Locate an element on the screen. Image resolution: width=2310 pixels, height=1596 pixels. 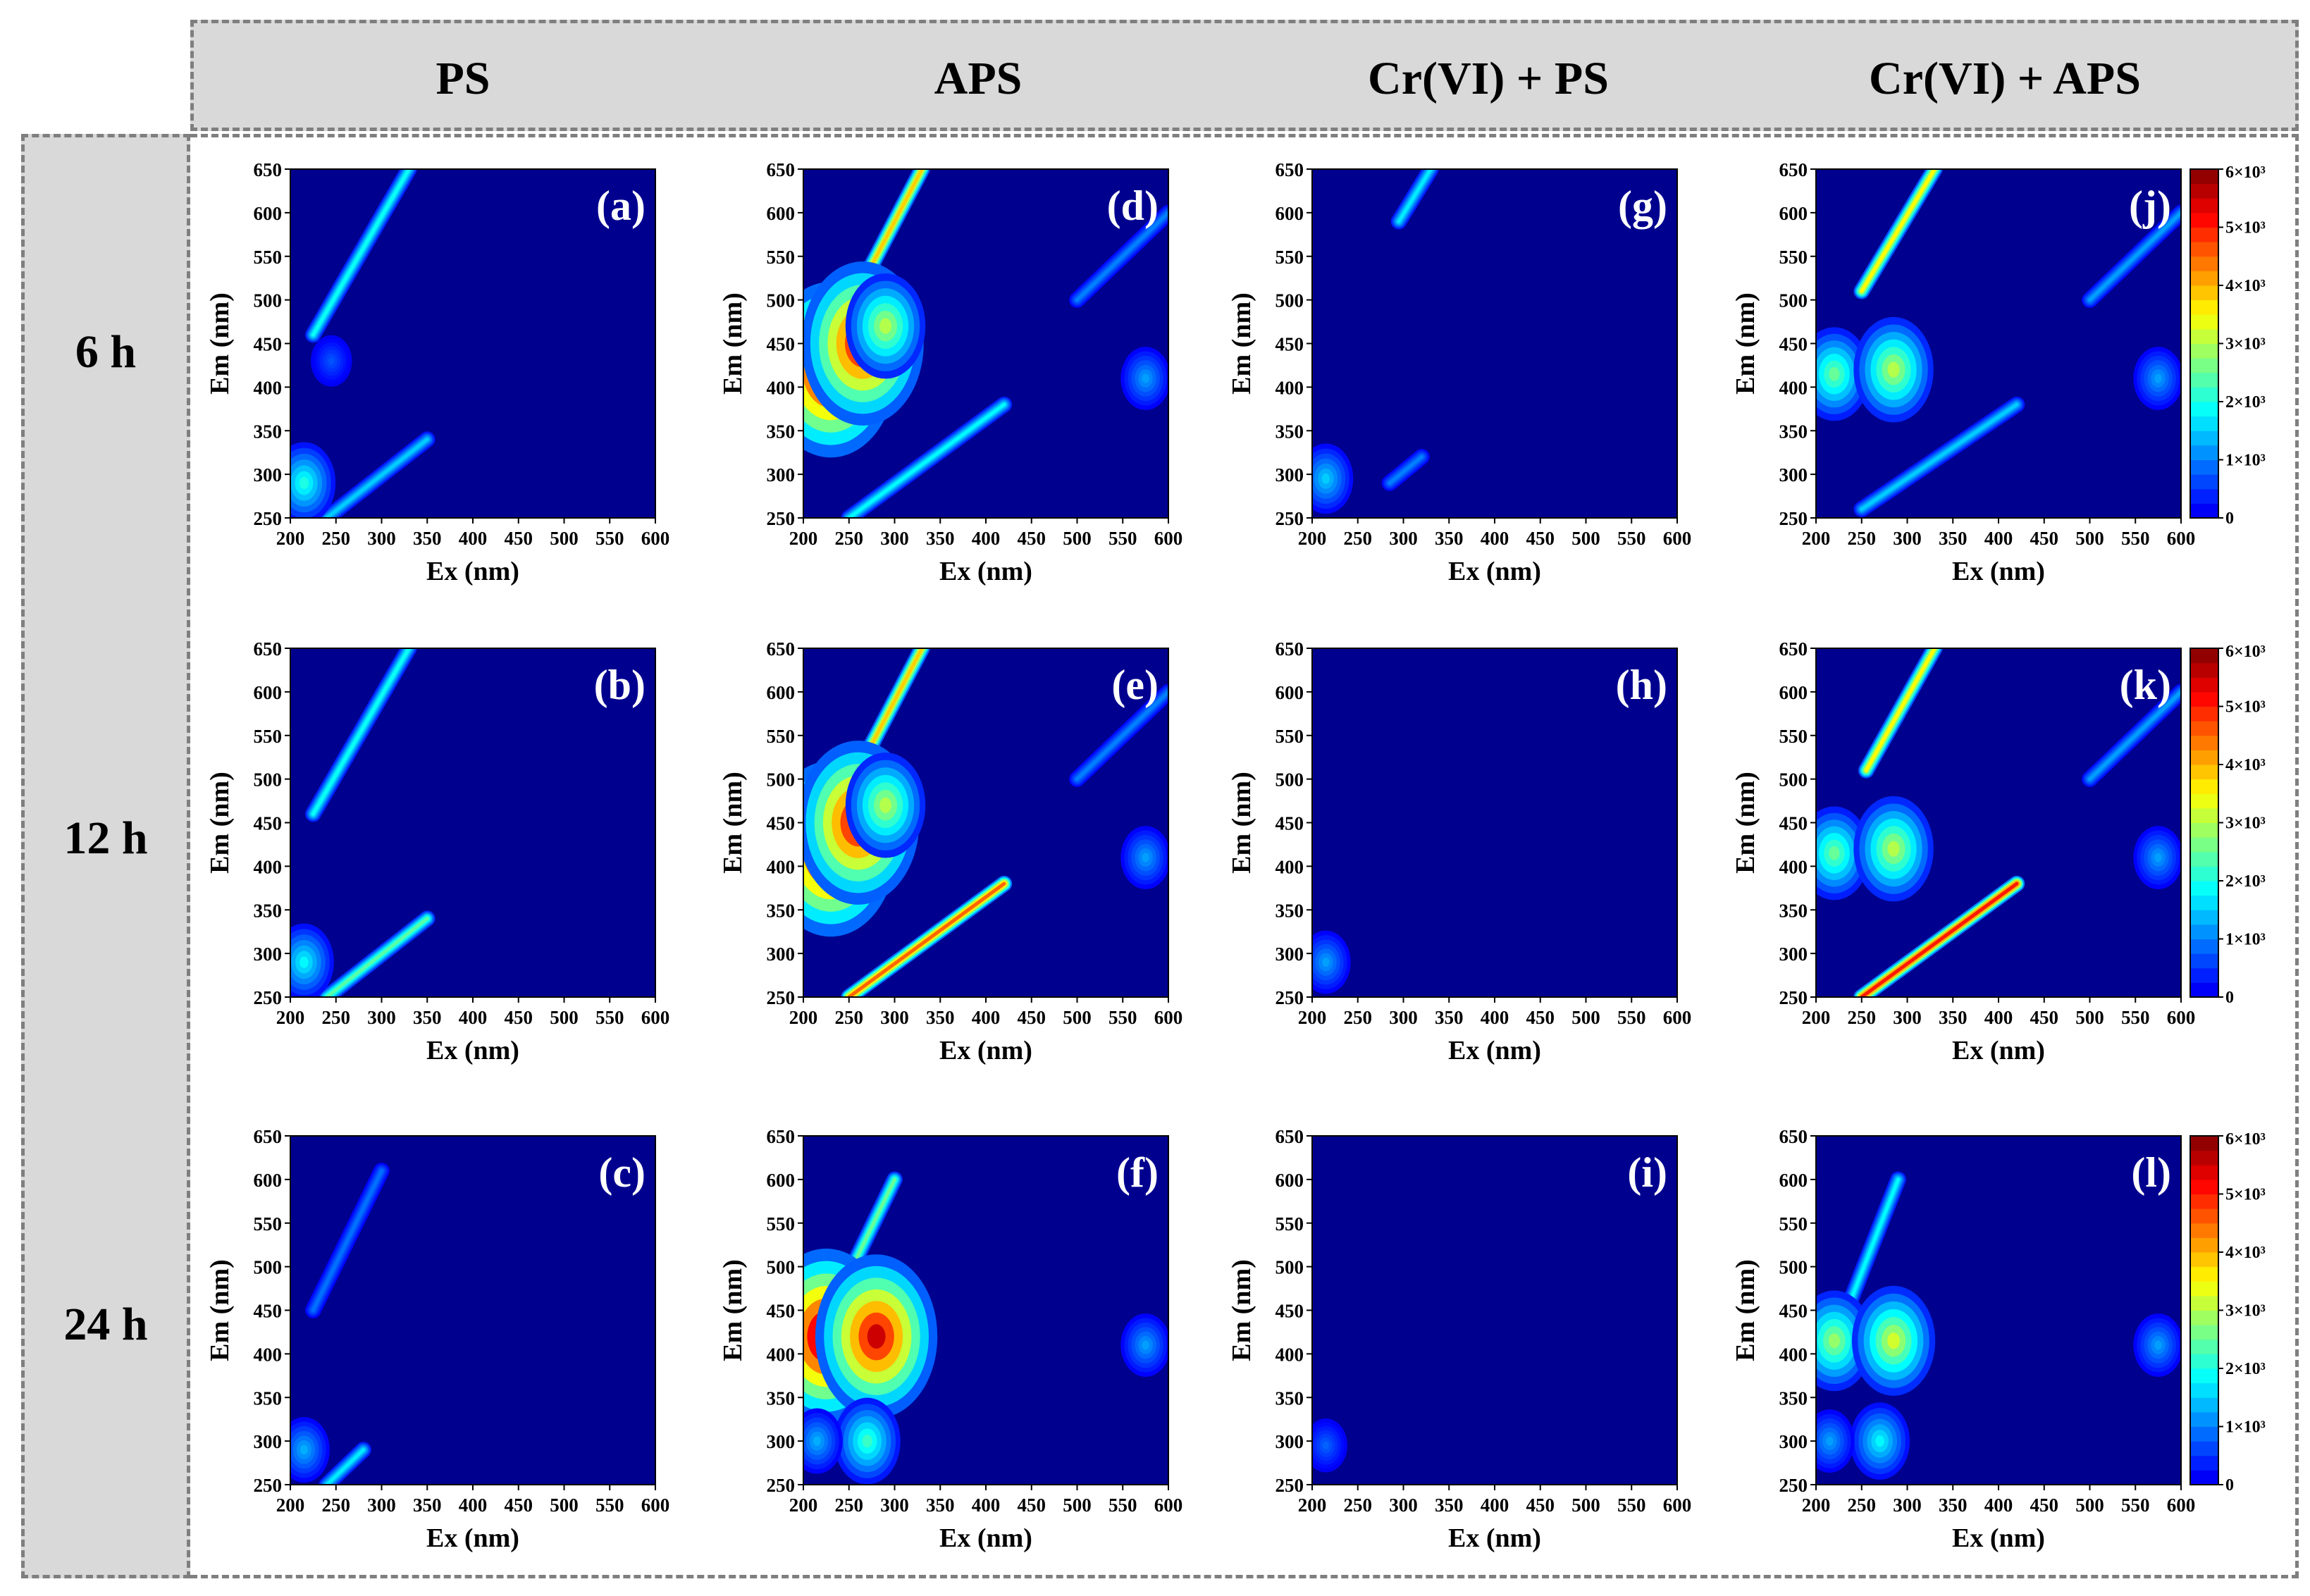
panel-letter: (a) is located at coordinates (621, 206).